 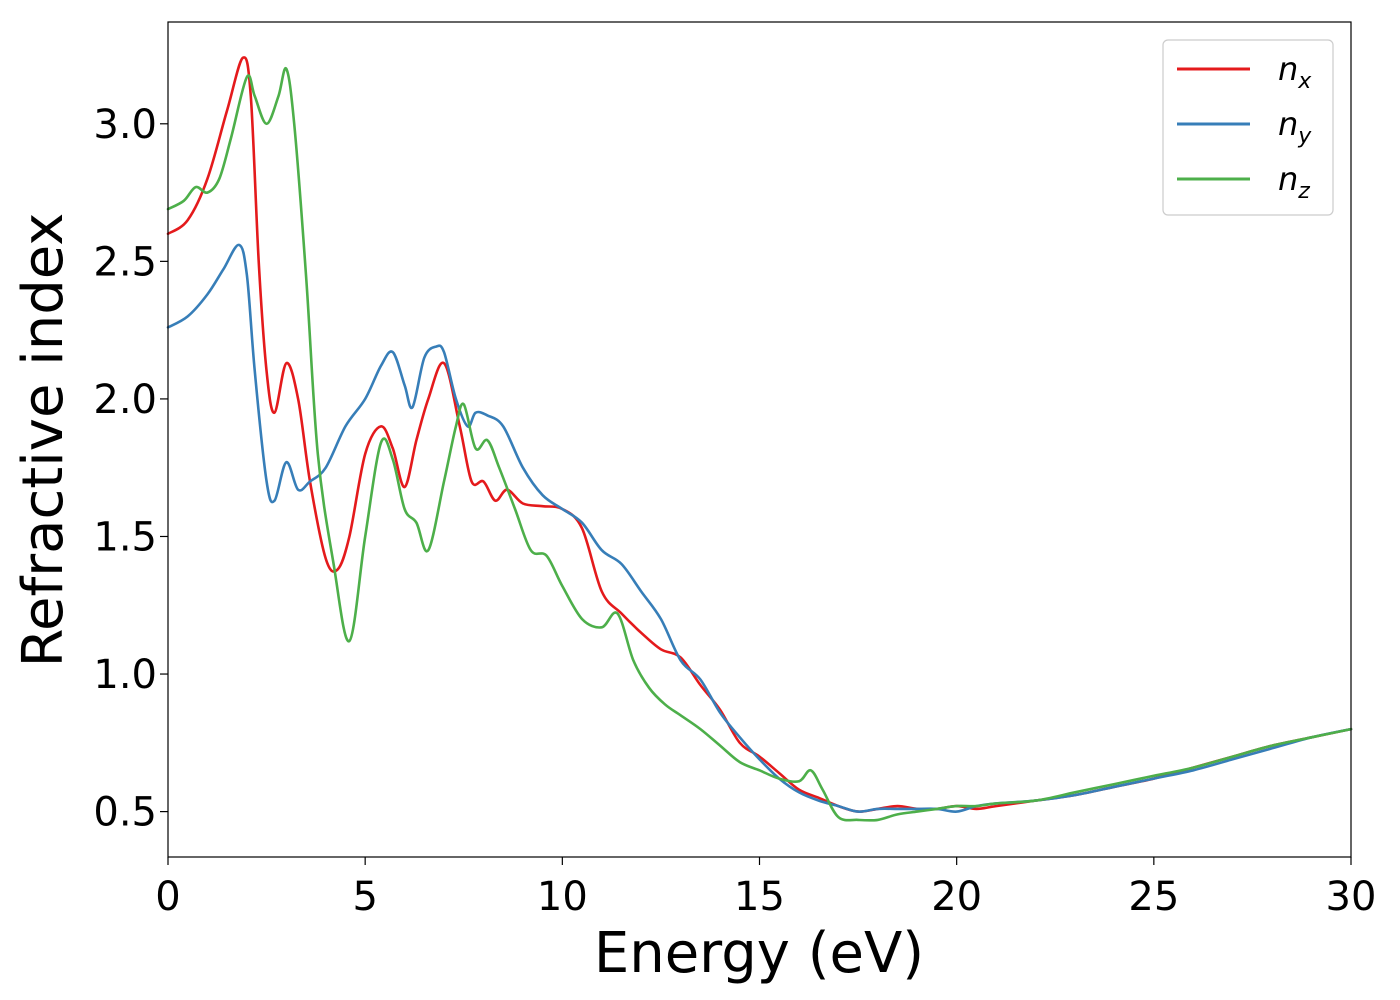 What do you see at coordinates (43, 440) in the screenshot?
I see `y-axis-title: Refractive index` at bounding box center [43, 440].